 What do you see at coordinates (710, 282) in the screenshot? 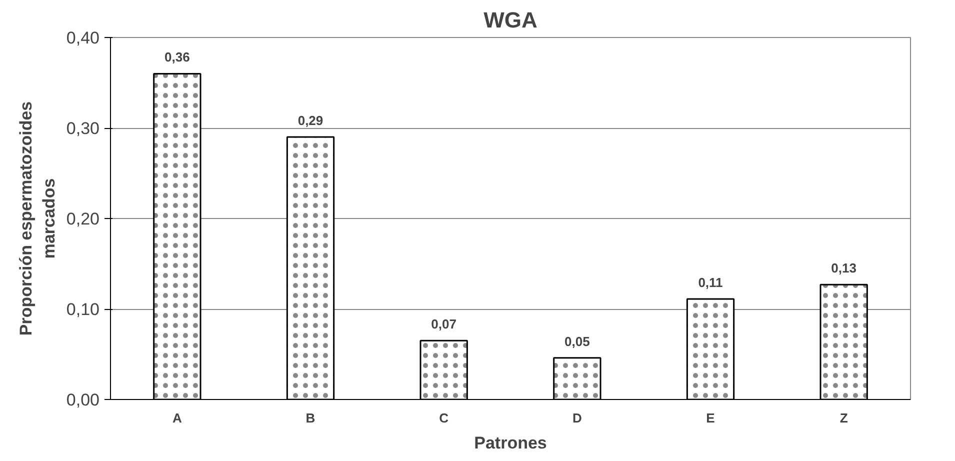
I see `data-label: 0,11` at bounding box center [710, 282].